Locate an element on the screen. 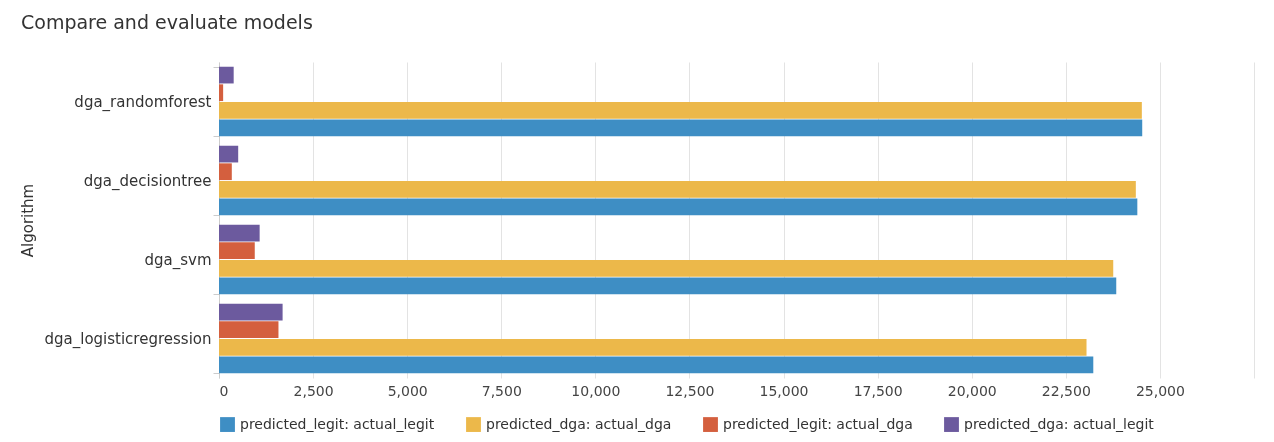 The image size is (1274, 442). x-tick-label: 7,500 is located at coordinates (501, 390).